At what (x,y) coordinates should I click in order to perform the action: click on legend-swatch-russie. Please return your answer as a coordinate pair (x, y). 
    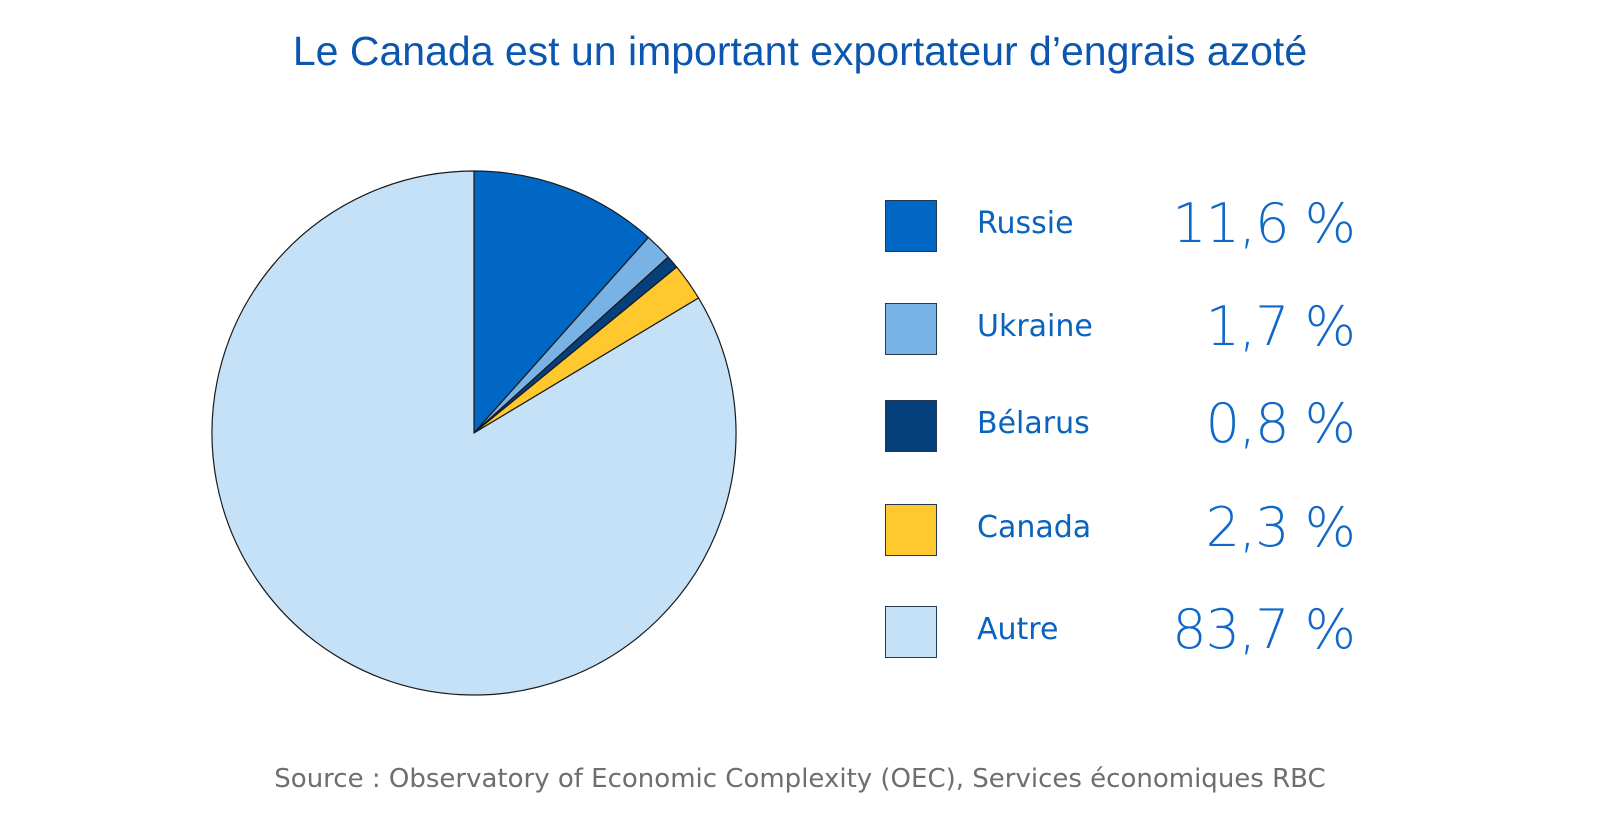
    Looking at the image, I should click on (911, 226).